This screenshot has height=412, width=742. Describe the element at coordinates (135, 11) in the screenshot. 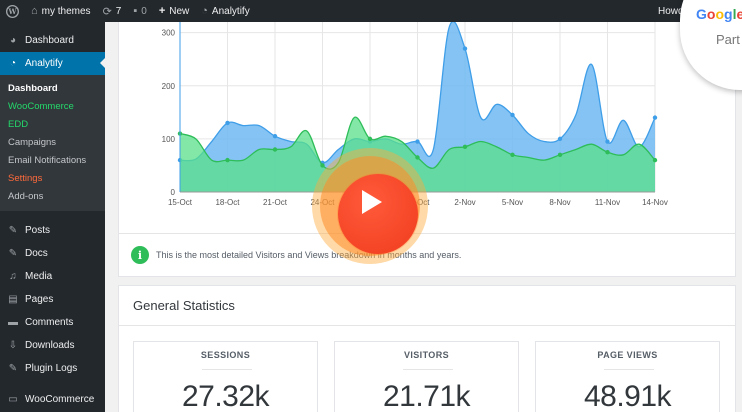

I see `comment-icon: ▪` at that location.